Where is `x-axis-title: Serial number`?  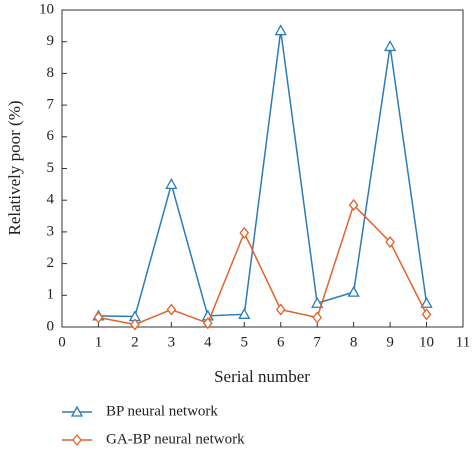 x-axis-title: Serial number is located at coordinates (262, 376).